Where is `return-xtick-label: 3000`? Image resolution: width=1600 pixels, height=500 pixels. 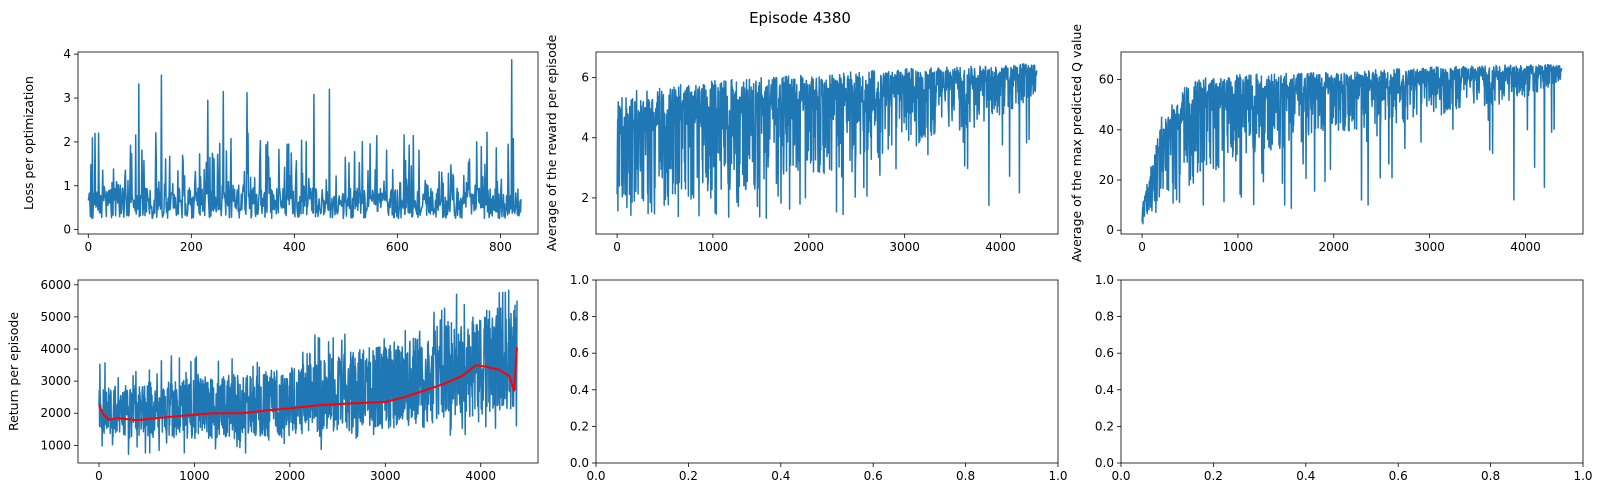 return-xtick-label: 3000 is located at coordinates (385, 476).